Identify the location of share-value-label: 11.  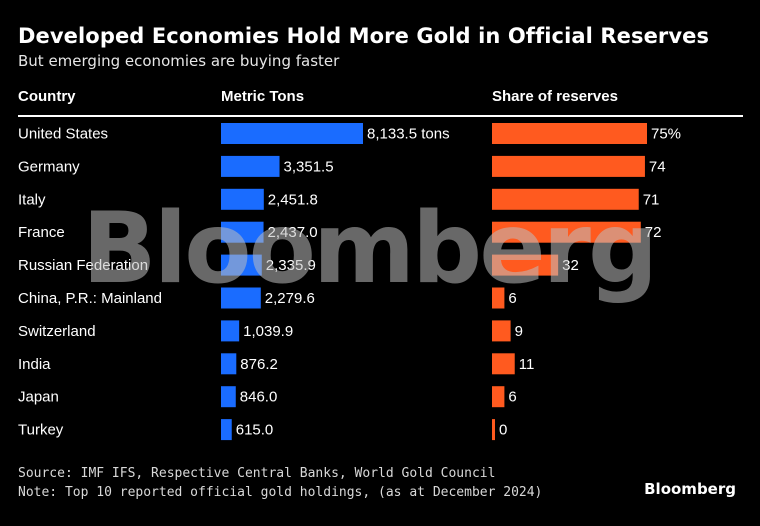
(527, 364).